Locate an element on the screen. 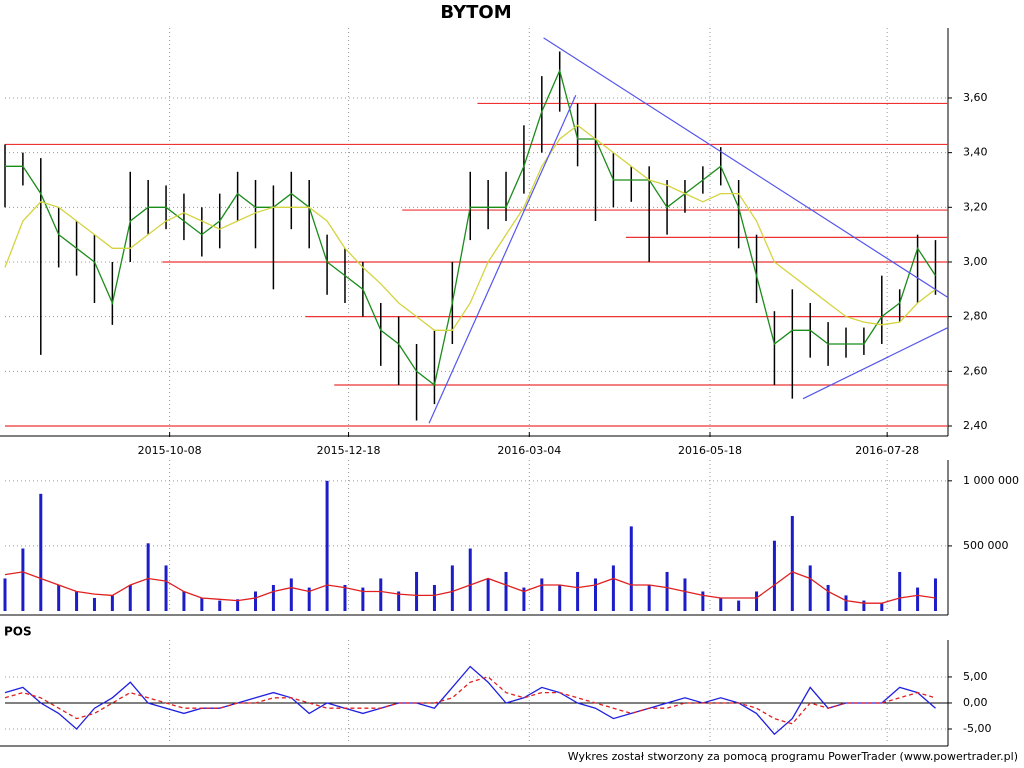 This screenshot has height=768, width=1024. y-tick-label: 0,00 is located at coordinates (975, 702).